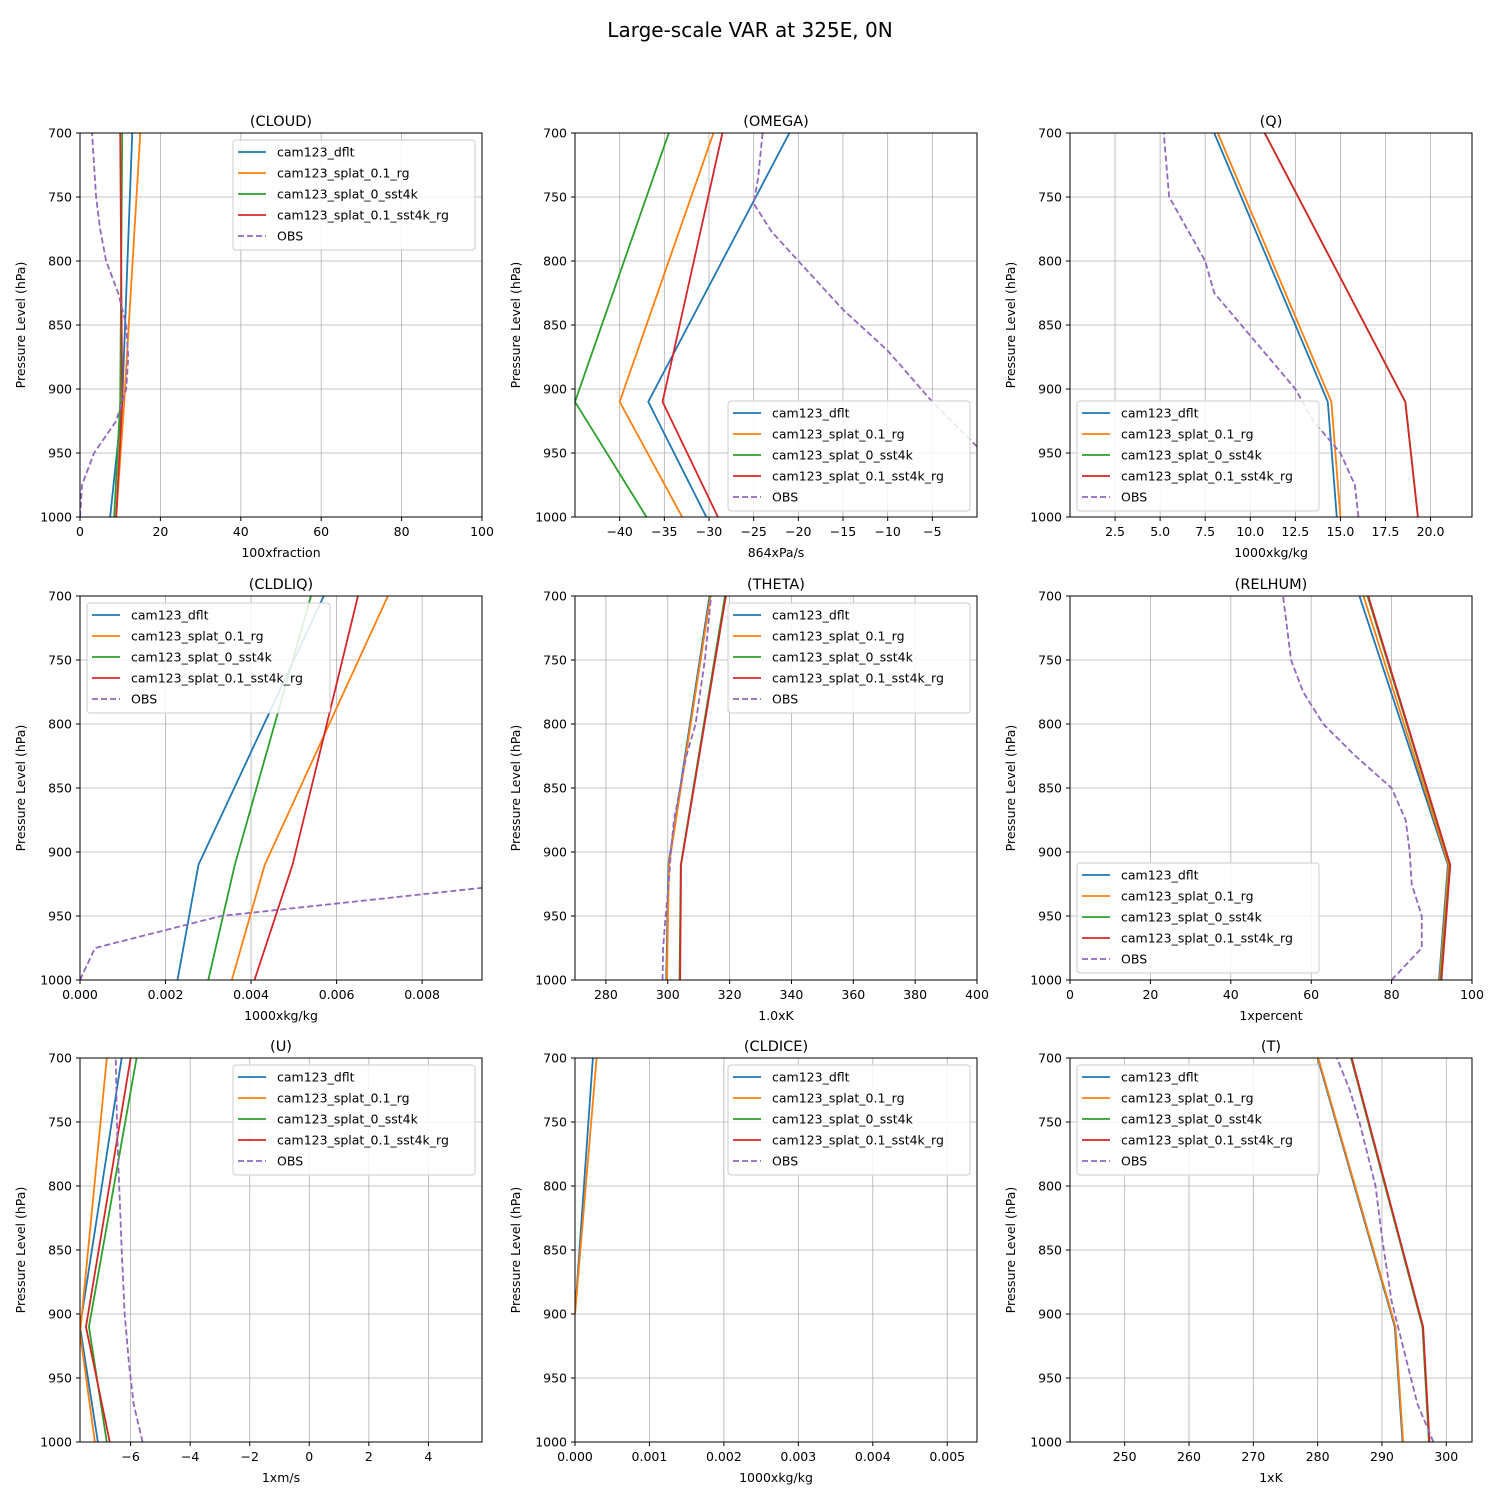 This screenshot has width=1500, height=1500. I want to click on x-tick-label: 300, so click(1446, 1456).